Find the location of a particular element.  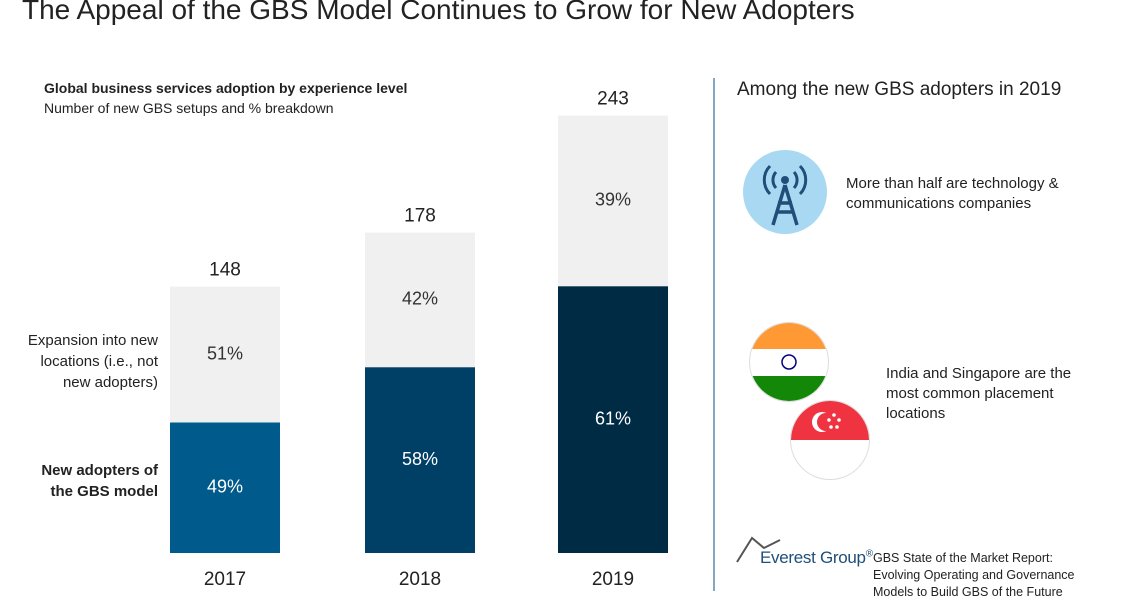

x-tick-label: 2017 is located at coordinates (225, 579).